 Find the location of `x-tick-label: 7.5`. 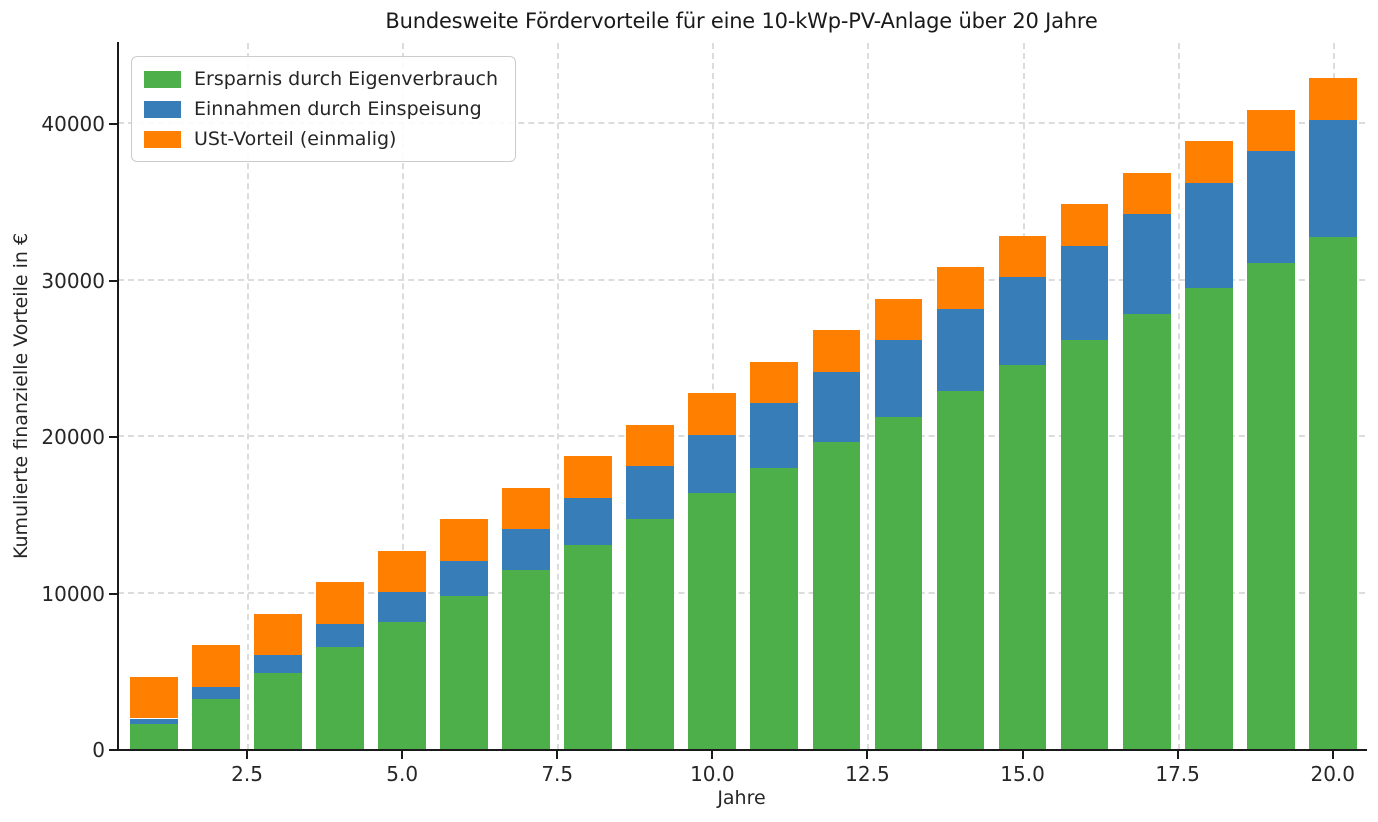

x-tick-label: 7.5 is located at coordinates (557, 774).